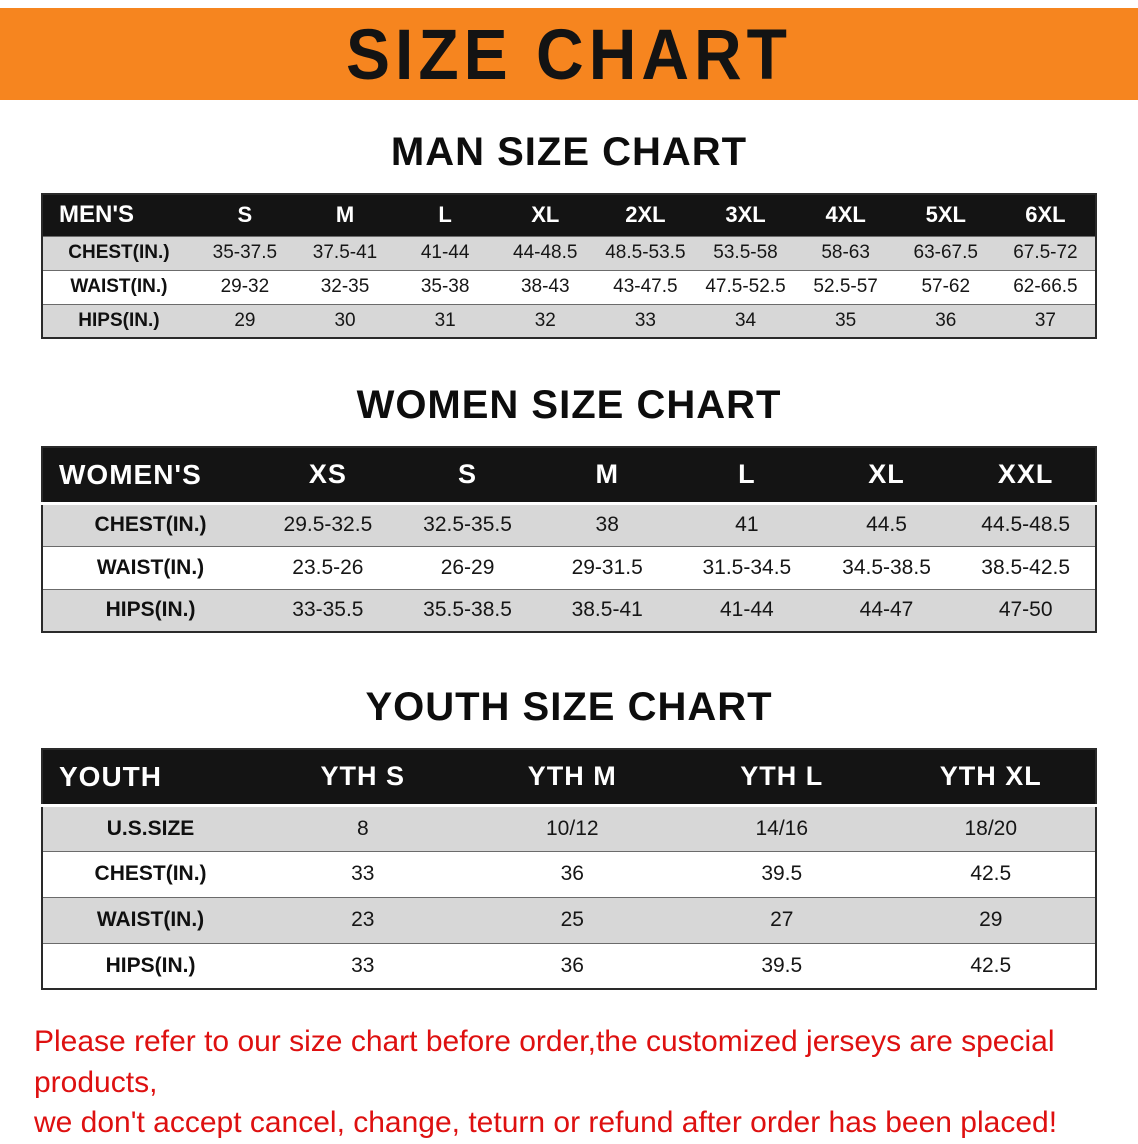  Describe the element at coordinates (569, 874) in the screenshot. I see `measurement-row: CHEST(IN.) 33 36 39.5 42.5` at that location.